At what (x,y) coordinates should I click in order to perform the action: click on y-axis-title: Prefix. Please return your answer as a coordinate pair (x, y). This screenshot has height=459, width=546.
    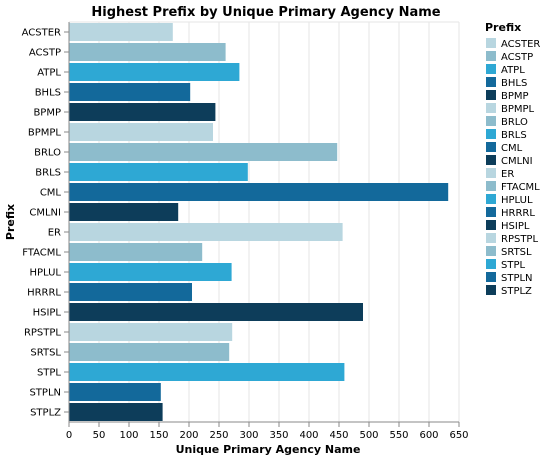
    Looking at the image, I should click on (10, 222).